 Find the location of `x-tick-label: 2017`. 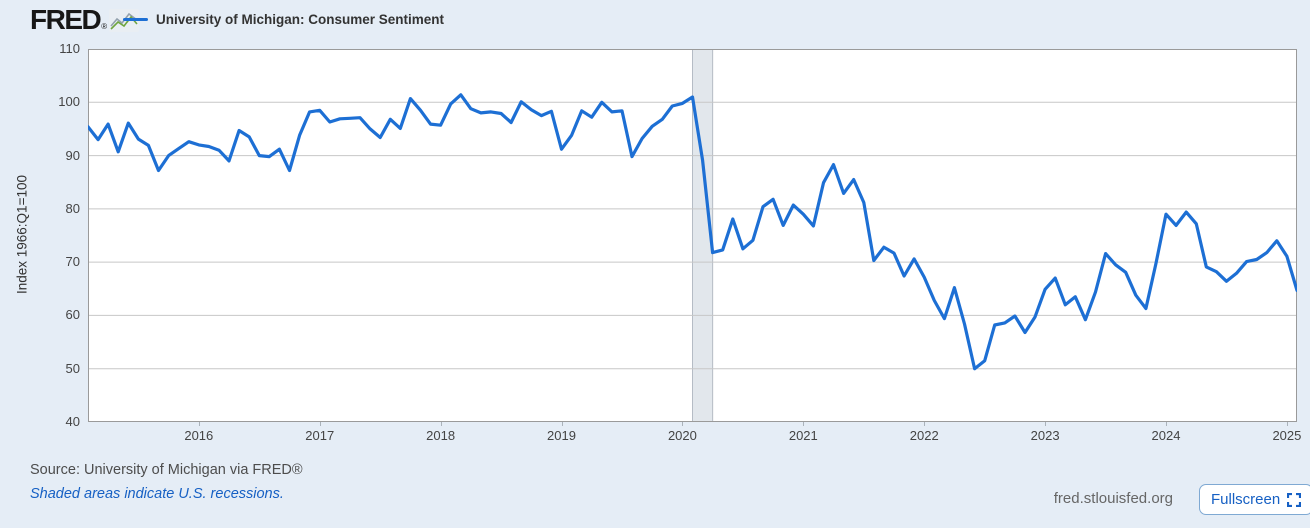

x-tick-label: 2017 is located at coordinates (320, 435).